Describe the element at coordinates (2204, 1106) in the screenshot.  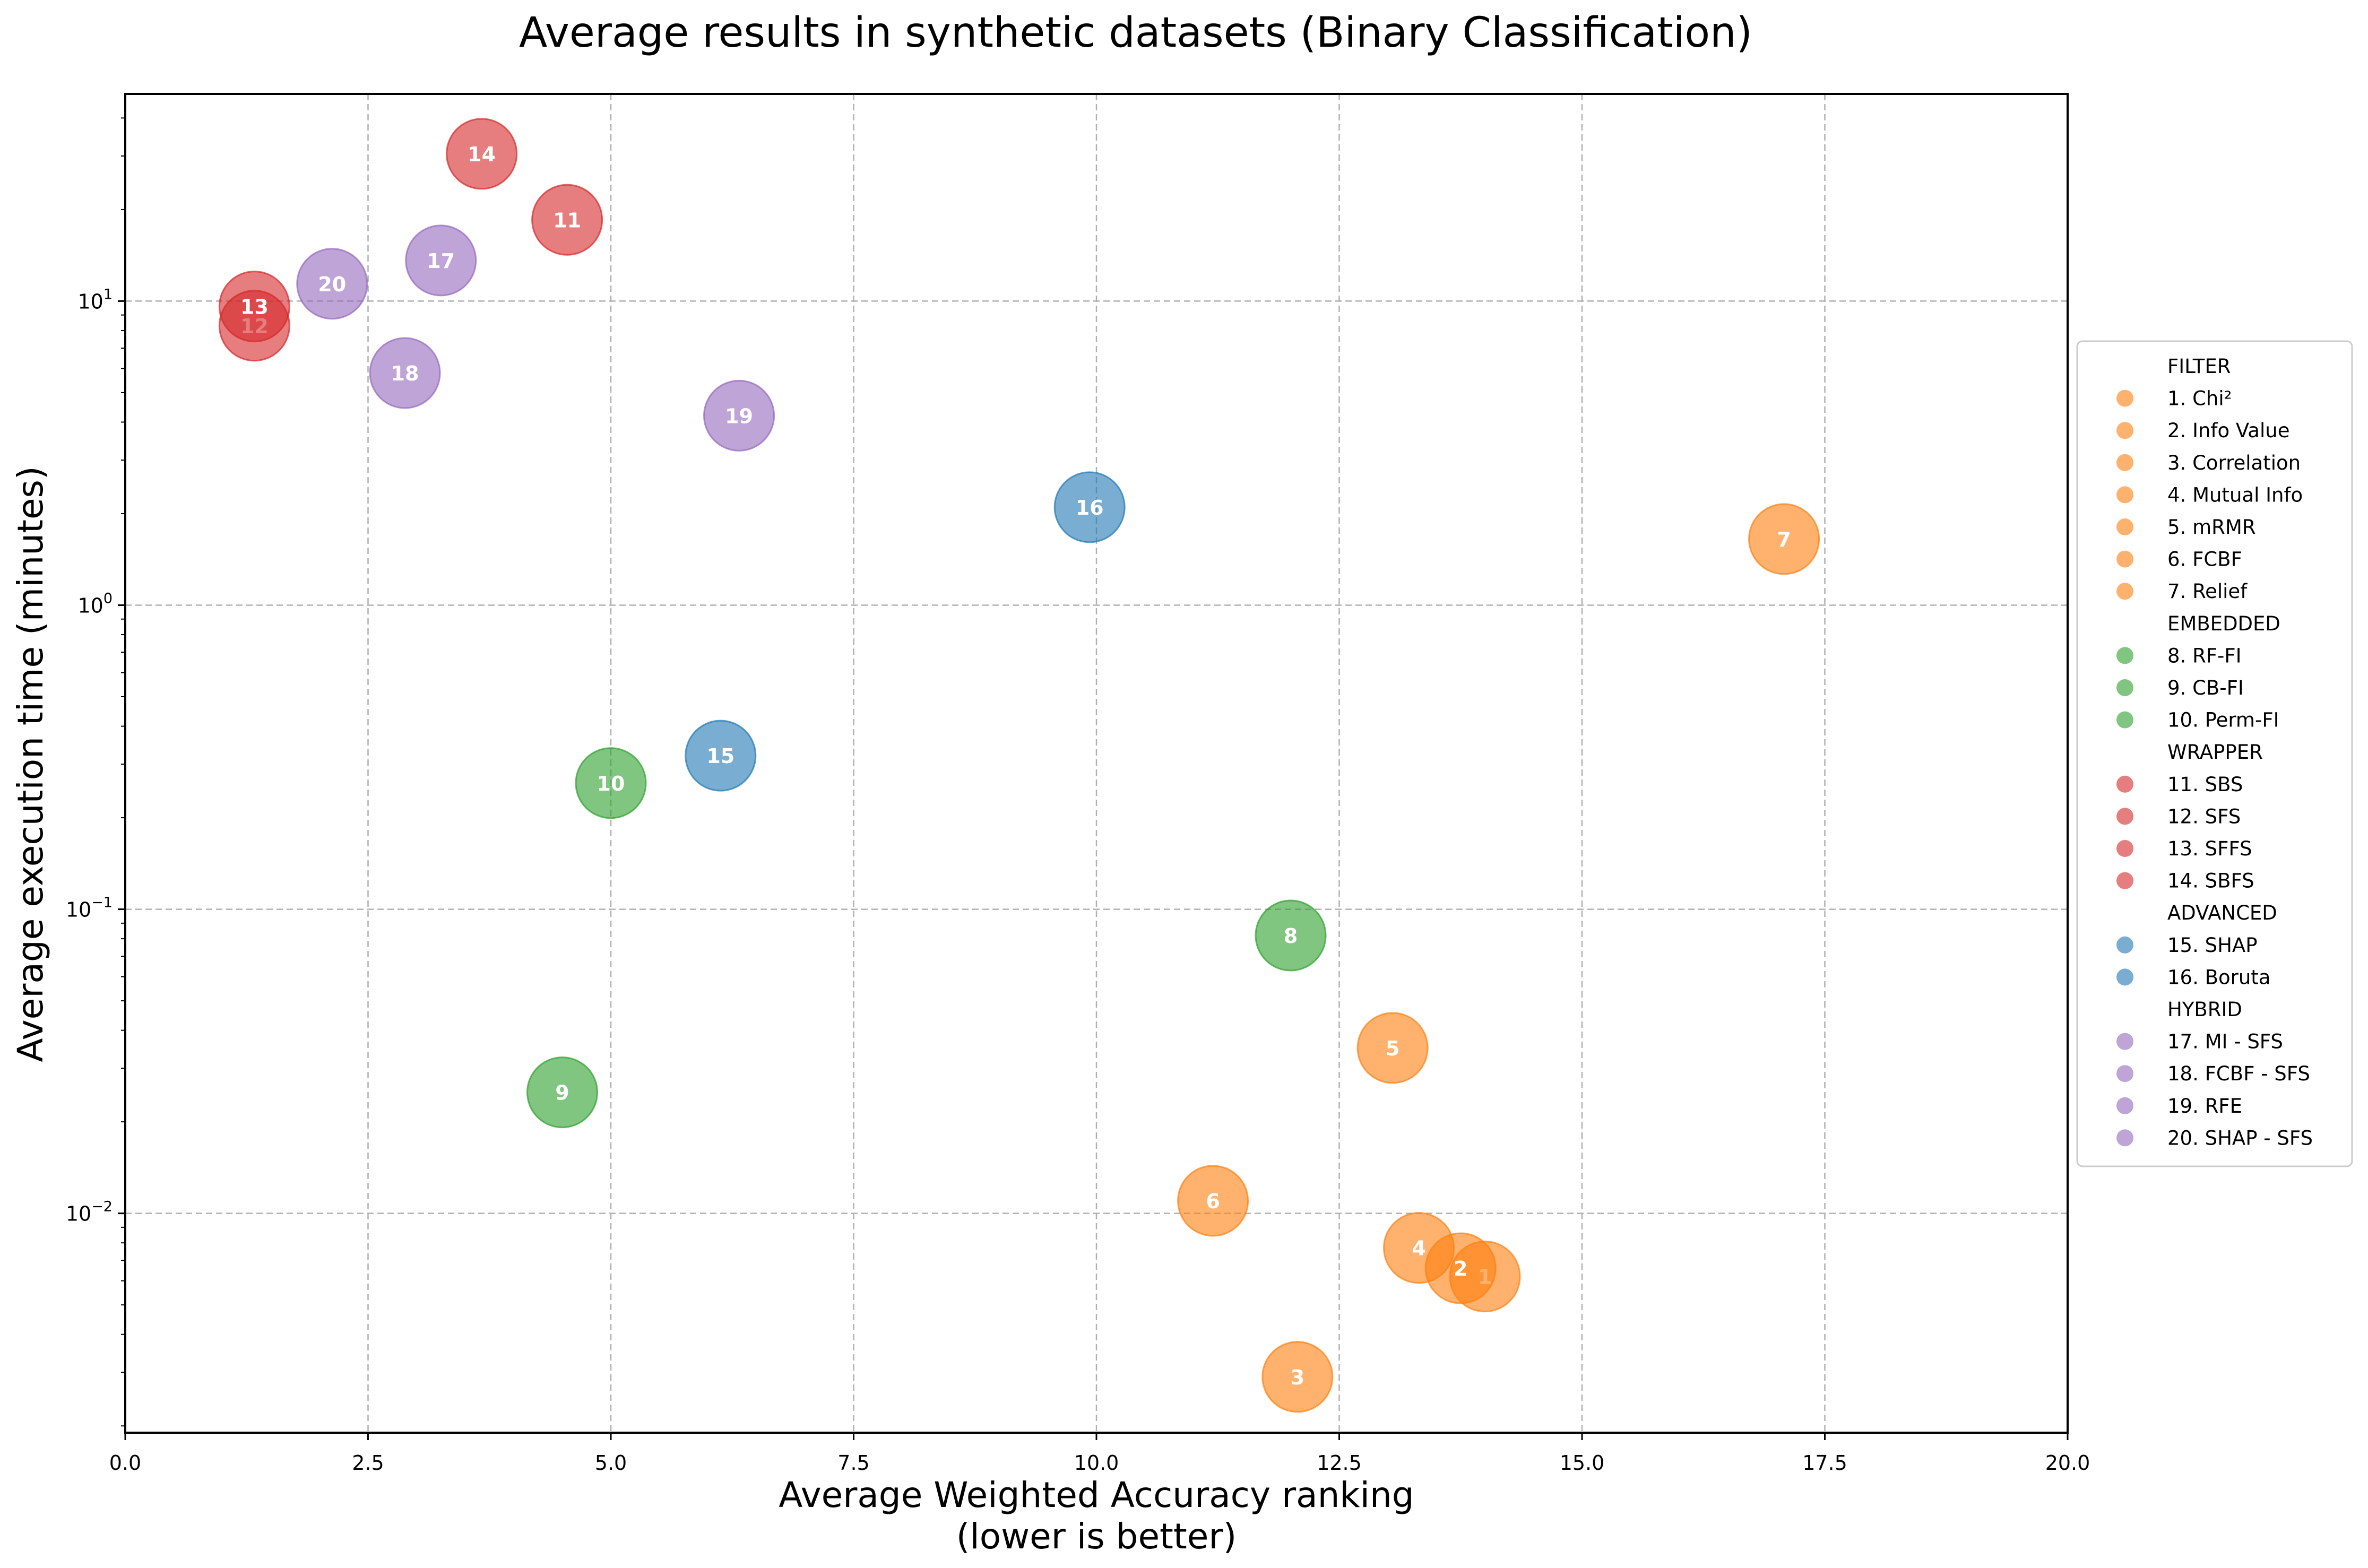
I see `legend-item-label: 19. RFE` at that location.